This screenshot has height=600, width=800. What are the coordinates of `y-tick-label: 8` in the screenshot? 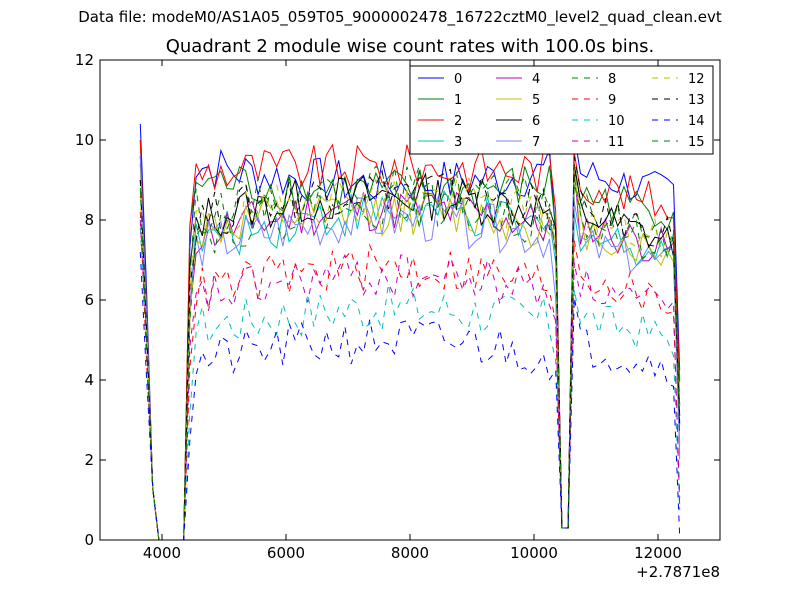 It's located at (89, 220).